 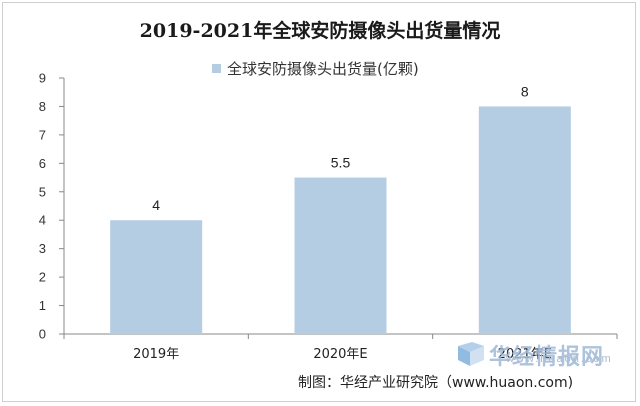 What do you see at coordinates (471, 355) in the screenshot?
I see `watermark-logo-icon` at bounding box center [471, 355].